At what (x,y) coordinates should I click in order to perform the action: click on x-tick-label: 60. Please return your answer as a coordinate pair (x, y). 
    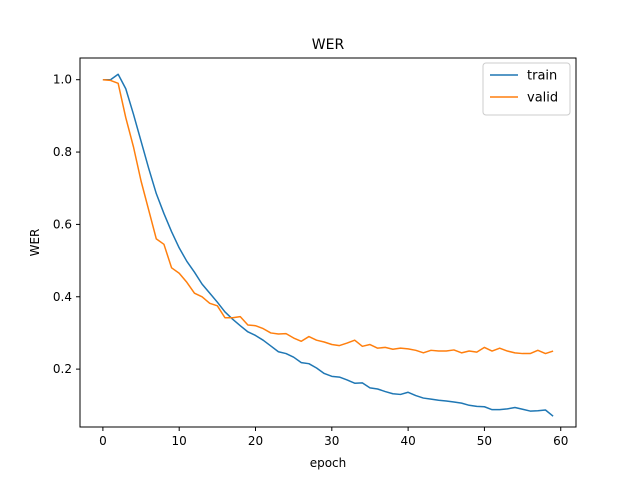
    Looking at the image, I should click on (560, 441).